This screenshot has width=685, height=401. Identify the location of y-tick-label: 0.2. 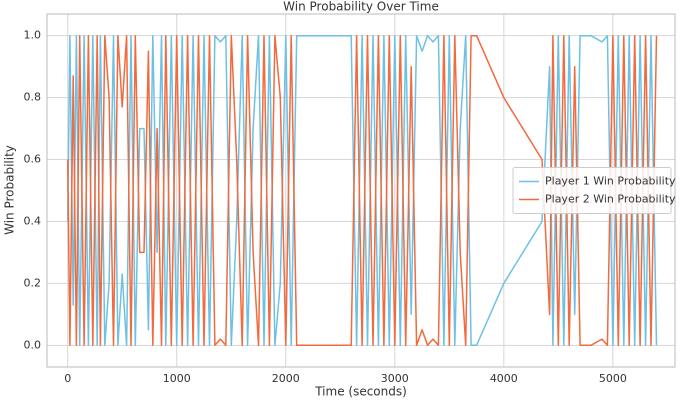
(33, 282).